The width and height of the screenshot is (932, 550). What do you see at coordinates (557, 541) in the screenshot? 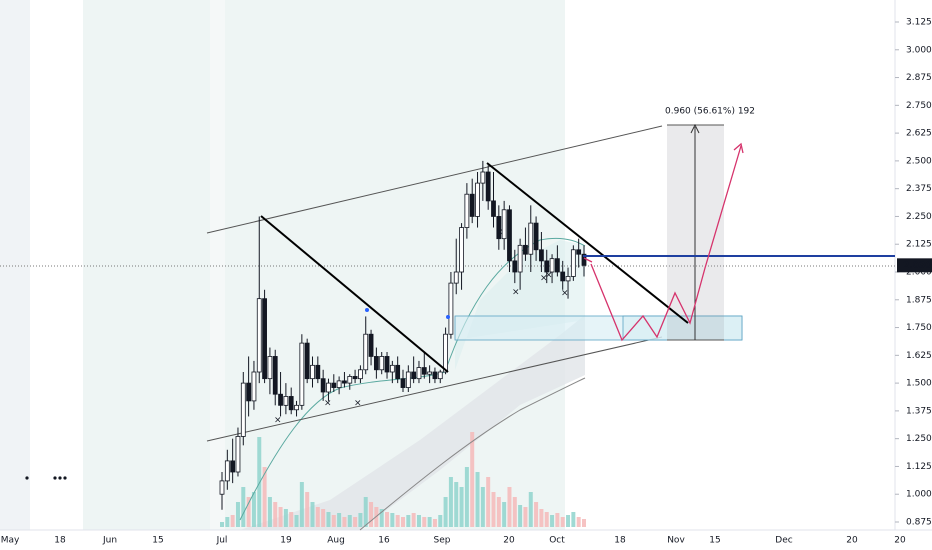
I see `x-tick-label: Oct` at bounding box center [557, 541].